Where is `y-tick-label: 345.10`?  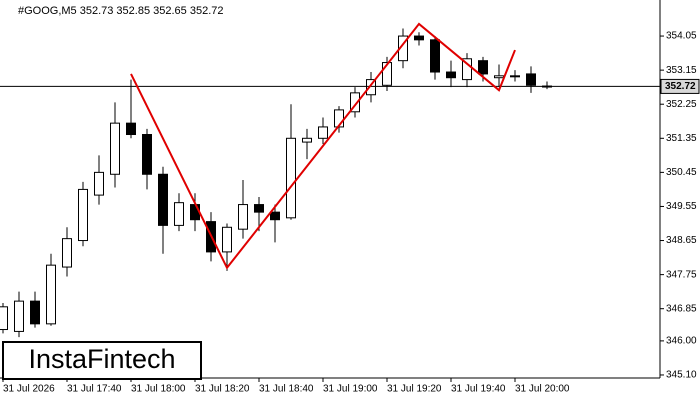 y-tick-label: 345.10 is located at coordinates (681, 375).